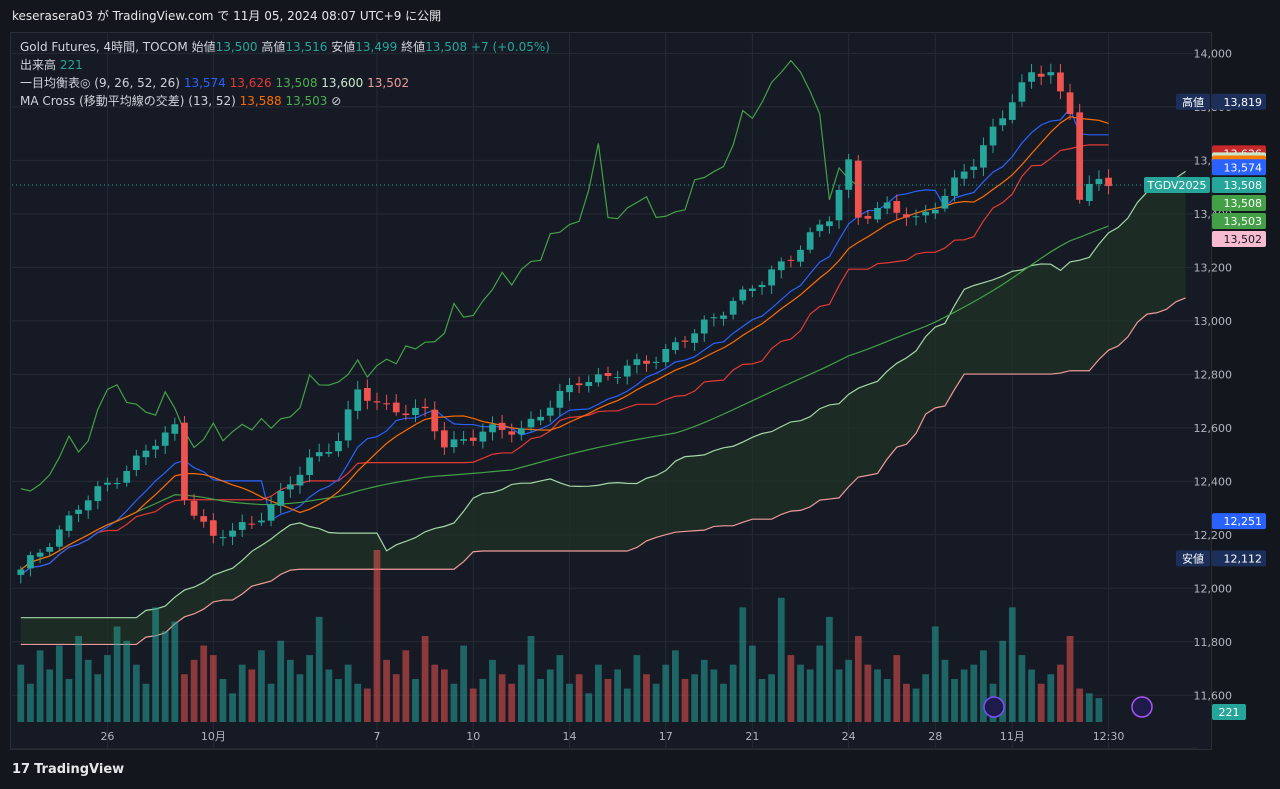 The height and width of the screenshot is (789, 1280). I want to click on price-axis-label: 13,508 TGDV2025, so click(1205, 184).